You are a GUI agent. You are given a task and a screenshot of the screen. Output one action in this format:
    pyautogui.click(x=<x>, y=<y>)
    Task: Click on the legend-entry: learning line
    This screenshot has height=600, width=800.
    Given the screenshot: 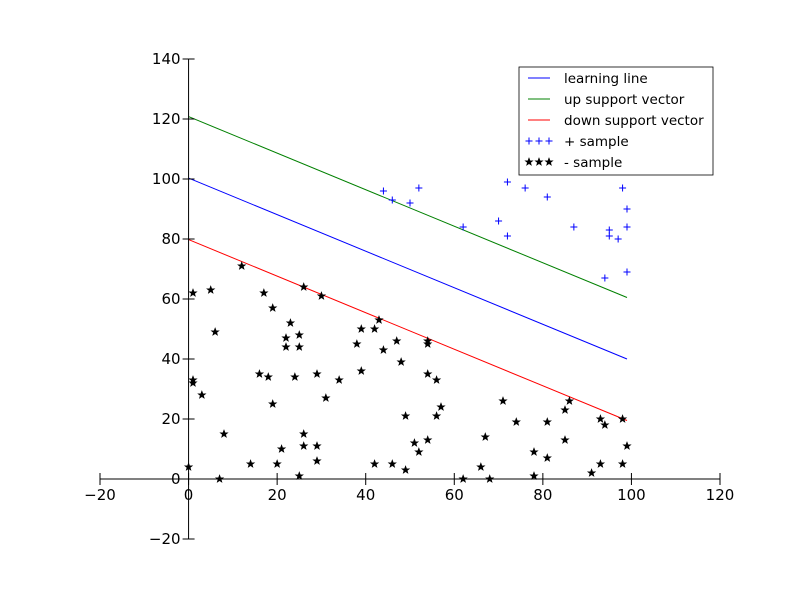 What is the action you would take?
    pyautogui.click(x=588, y=79)
    